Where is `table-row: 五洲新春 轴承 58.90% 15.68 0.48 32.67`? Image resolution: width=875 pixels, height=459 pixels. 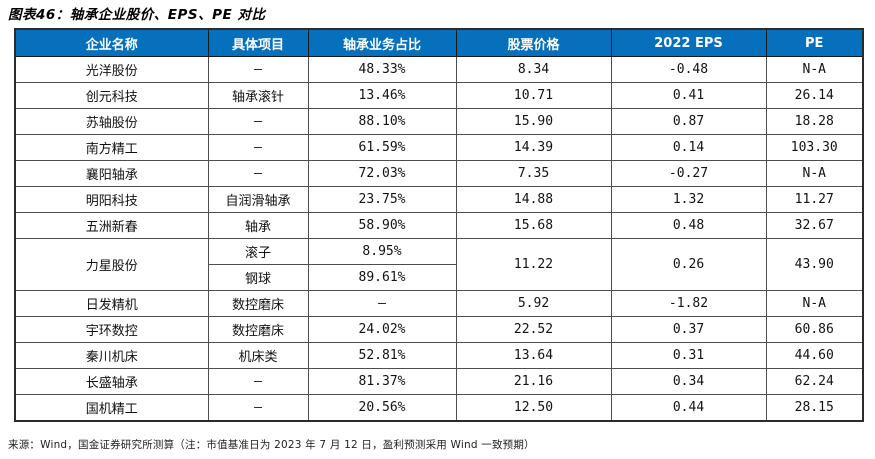 table-row: 五洲新春 轴承 58.90% 15.68 0.48 32.67 is located at coordinates (439, 225).